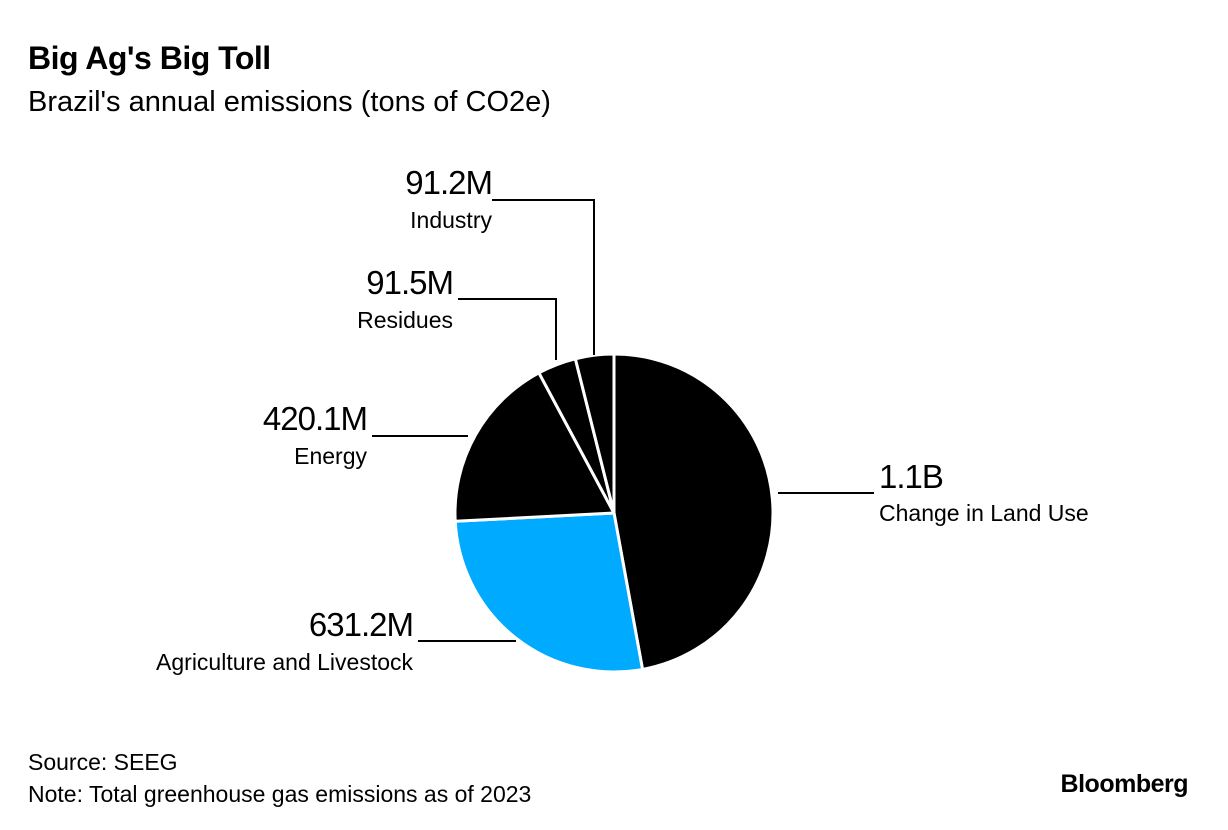  I want to click on leader-line-industry, so click(543, 277).